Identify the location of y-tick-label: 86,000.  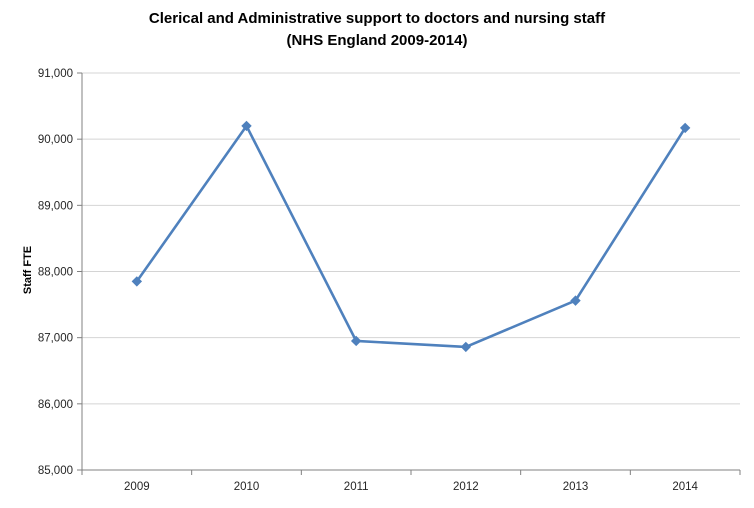
(55, 405).